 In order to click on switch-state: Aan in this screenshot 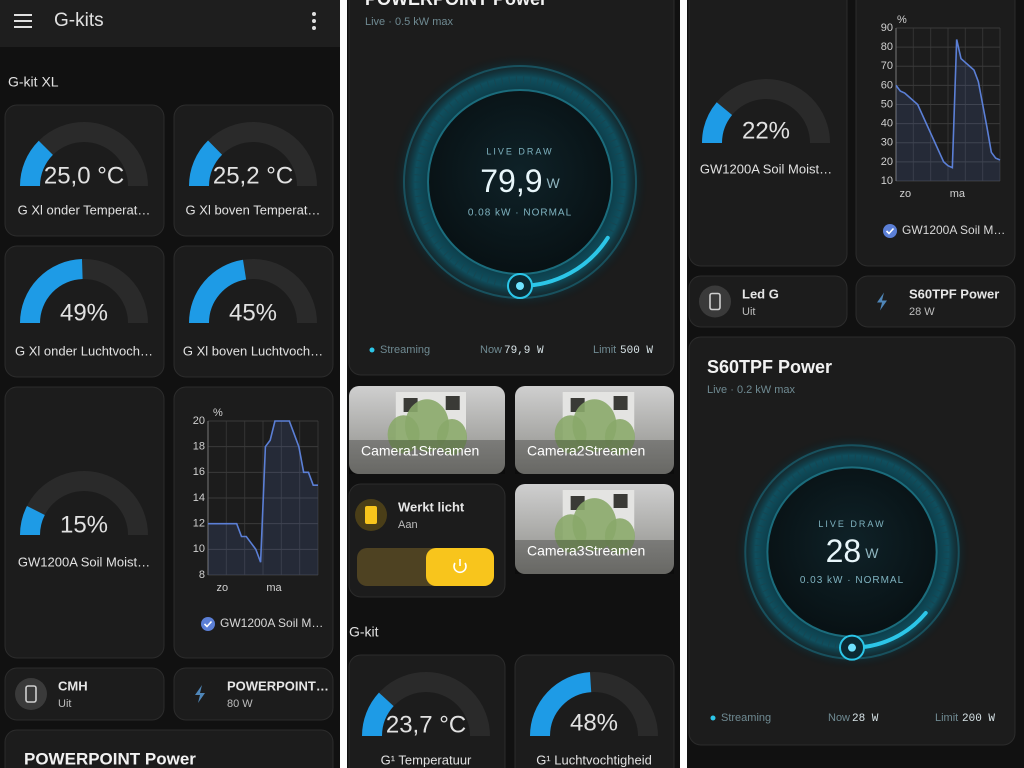, I will do `click(408, 525)`.